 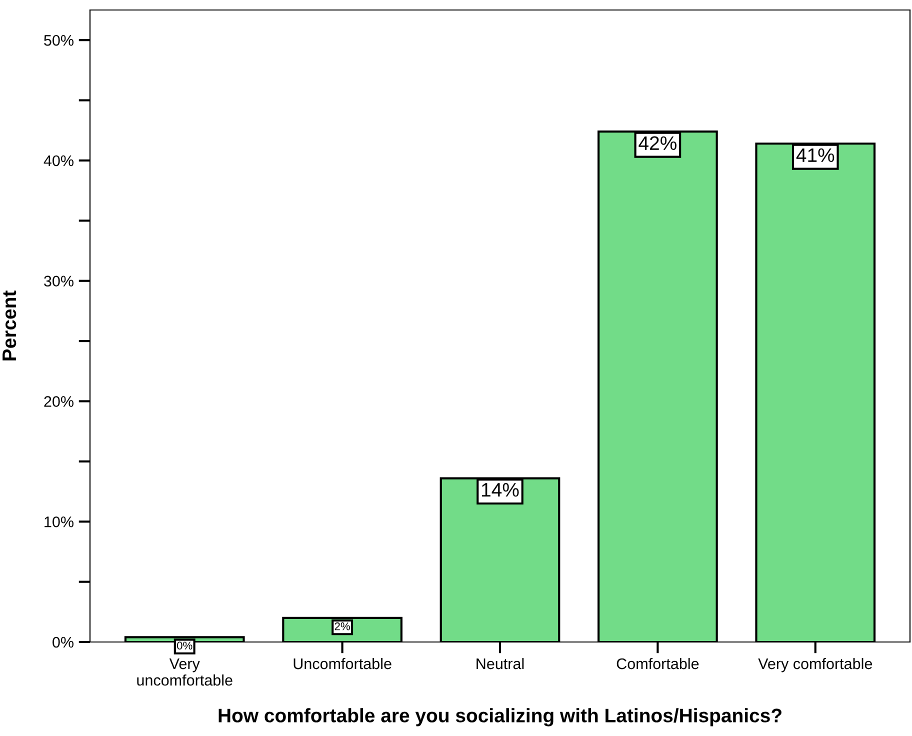 I want to click on y-tick-label: 40%, so click(x=59, y=160).